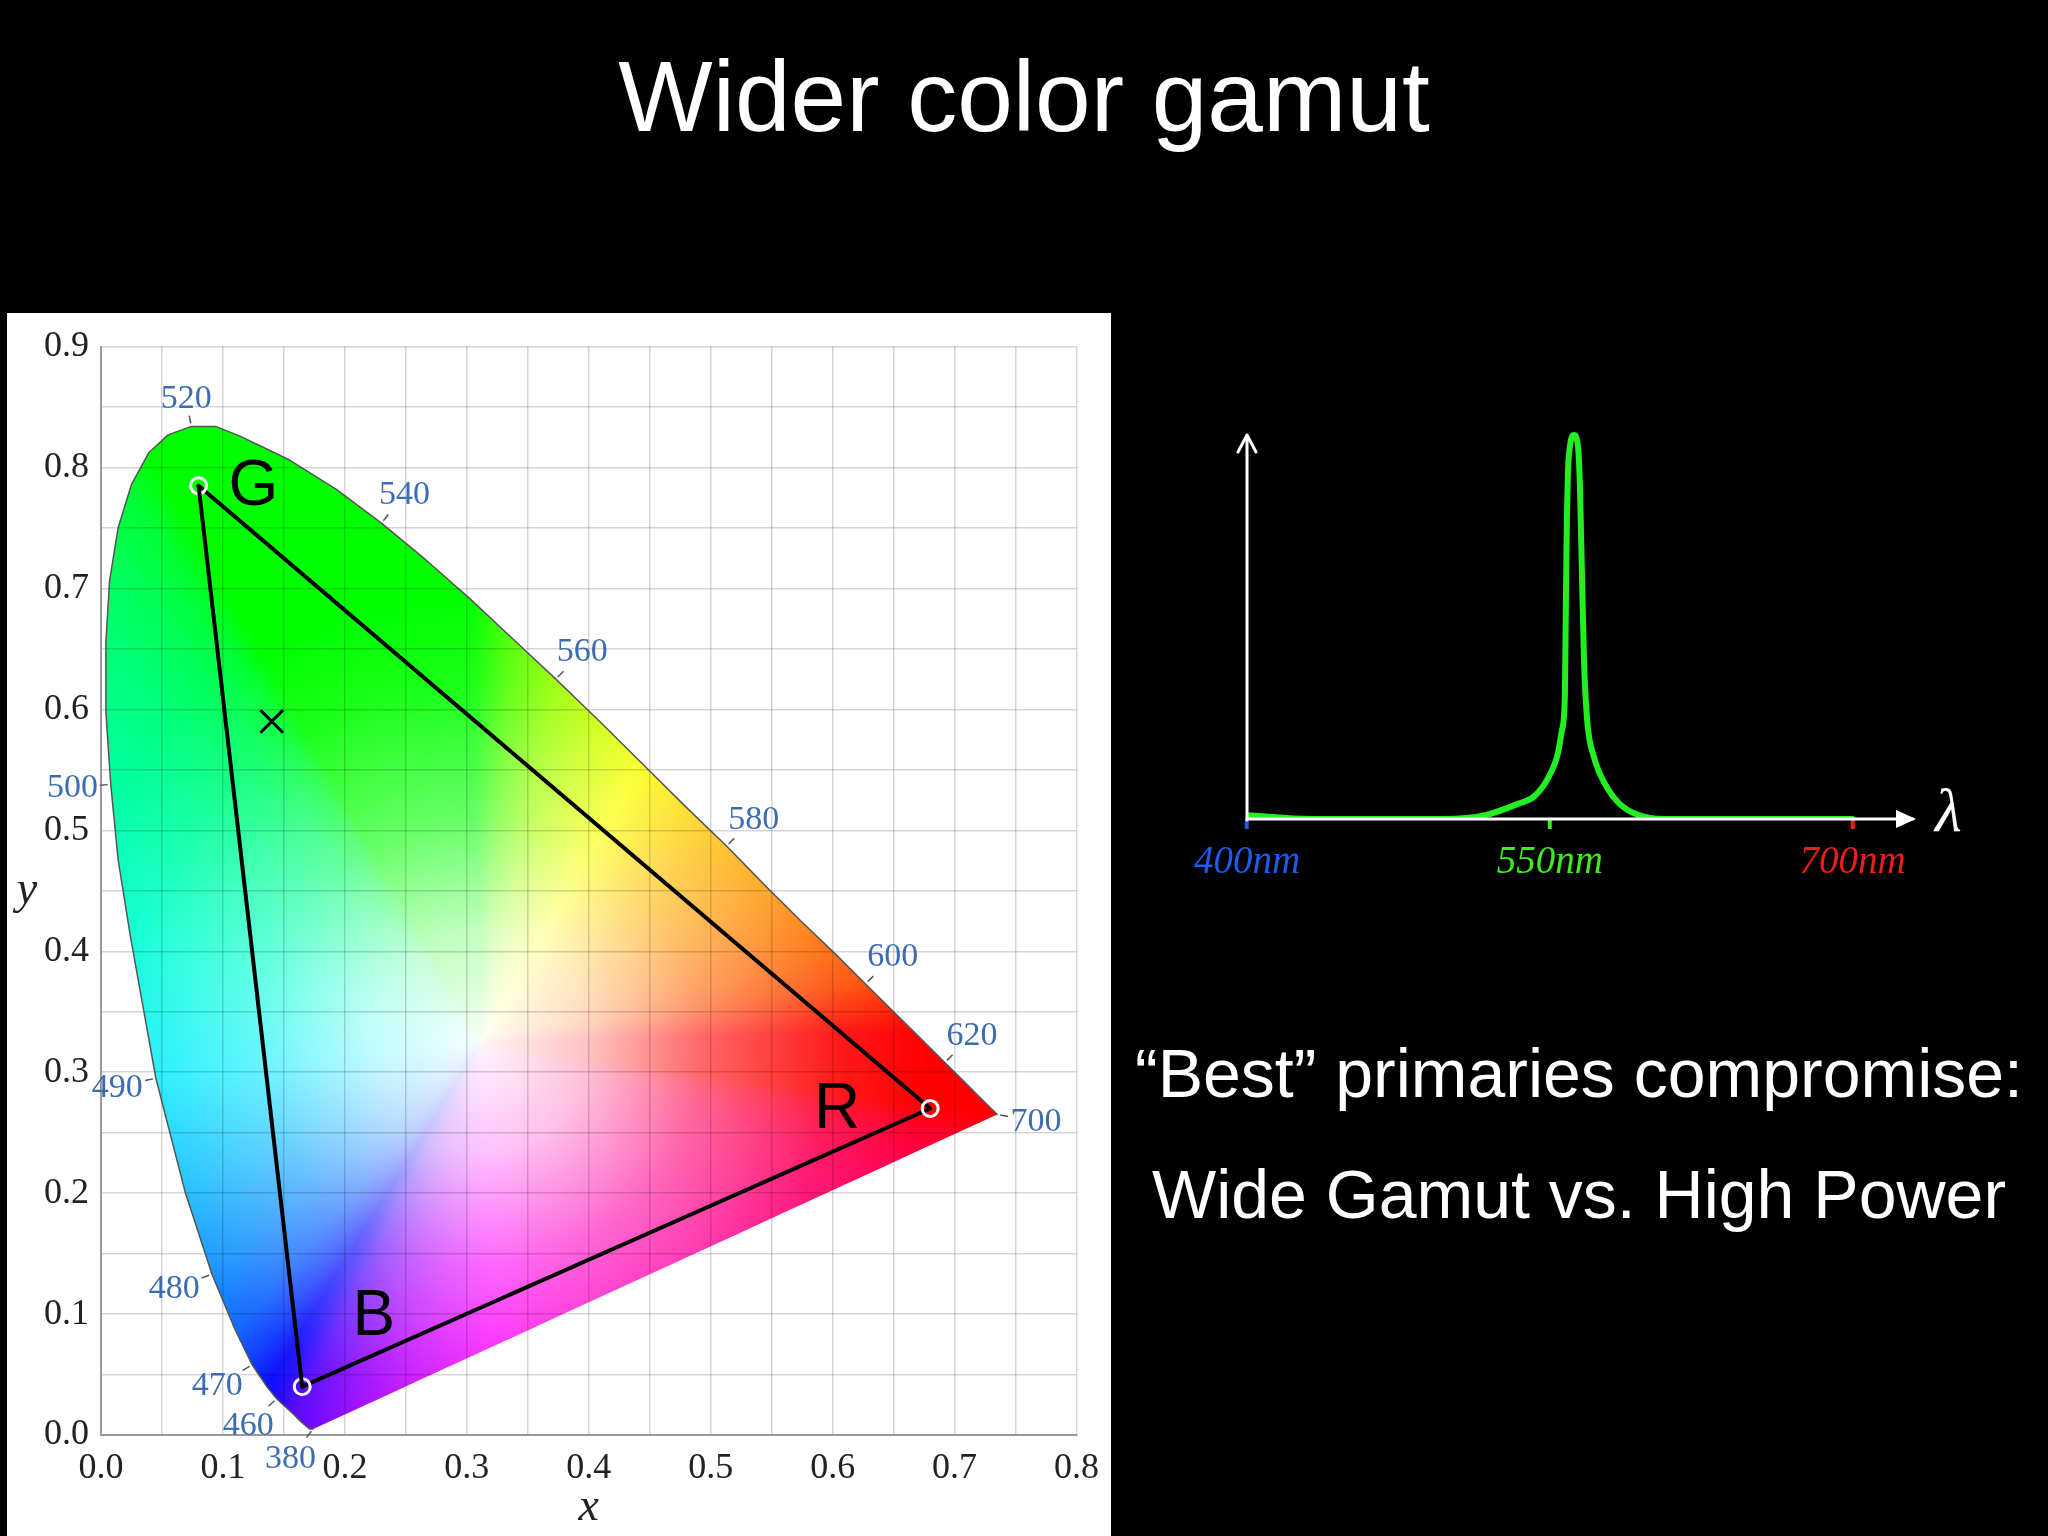  I want to click on annotation: 600, so click(893, 955).